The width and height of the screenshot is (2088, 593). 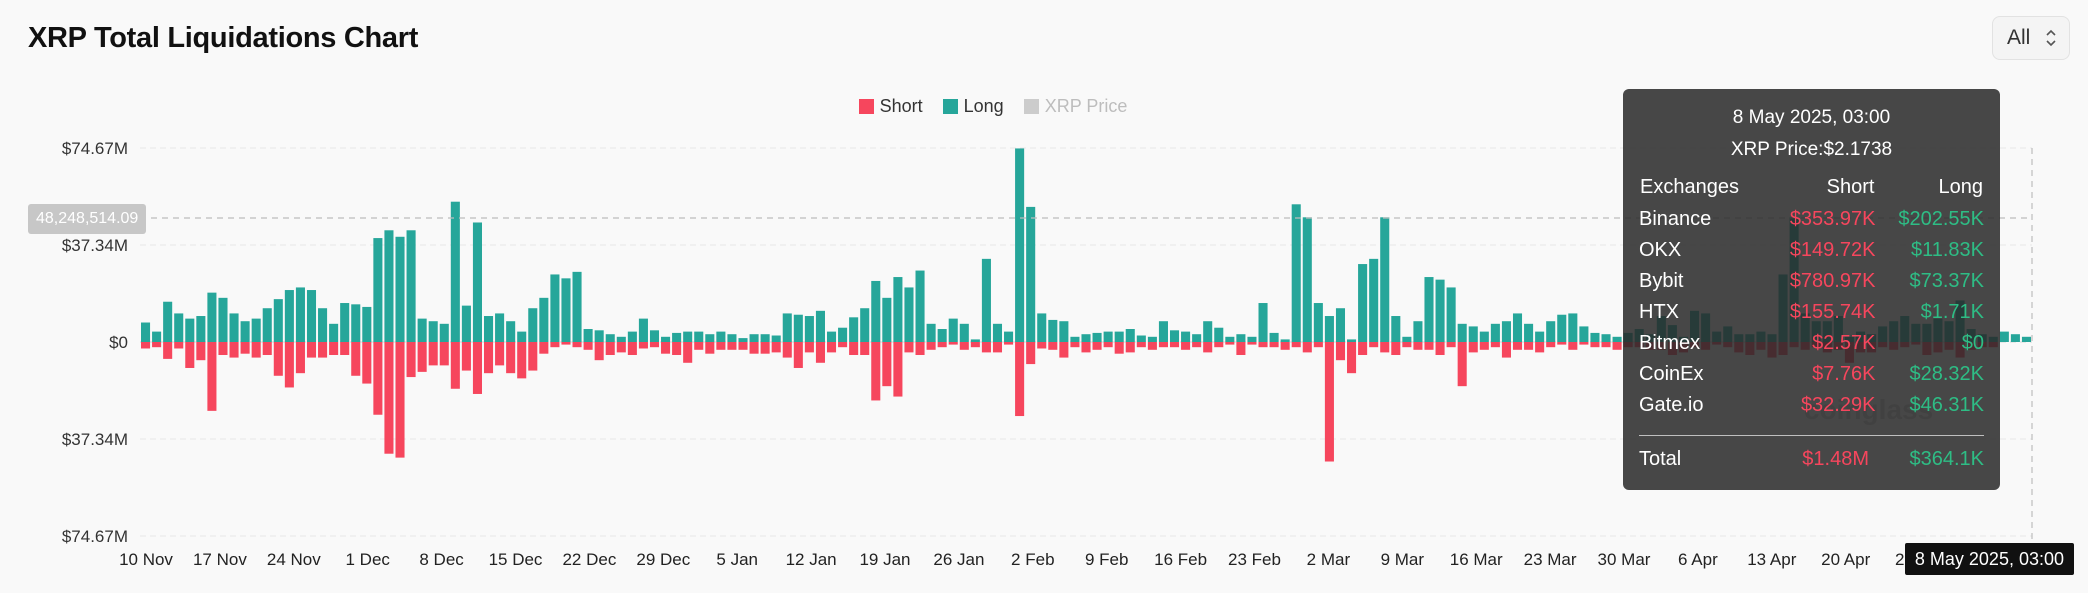 What do you see at coordinates (2031, 38) in the screenshot?
I see `range-select: All` at bounding box center [2031, 38].